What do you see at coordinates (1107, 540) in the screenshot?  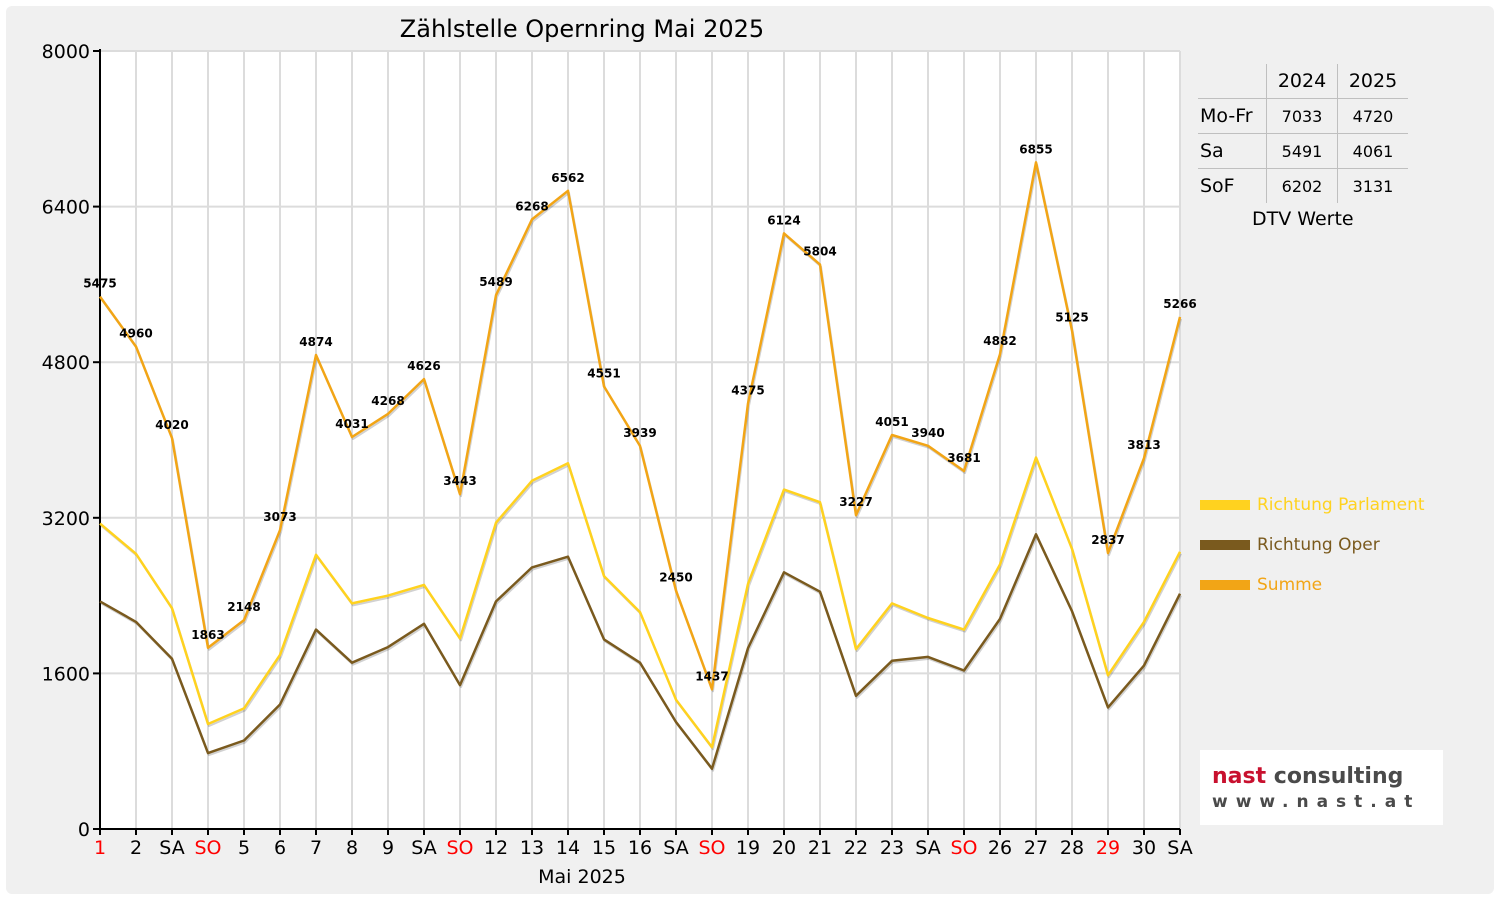 I see `data-label: 2837` at bounding box center [1107, 540].